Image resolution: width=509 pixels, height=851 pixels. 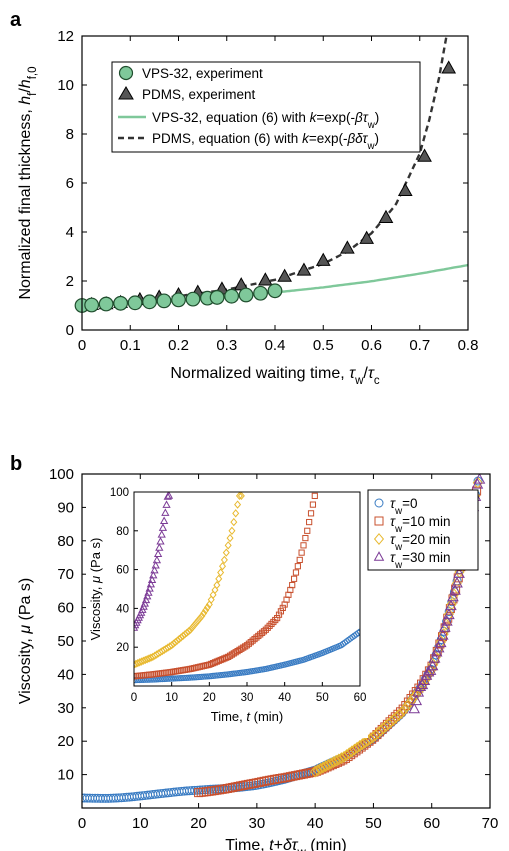 I want to click on y-tick-label-b: 100, so click(x=61, y=474).